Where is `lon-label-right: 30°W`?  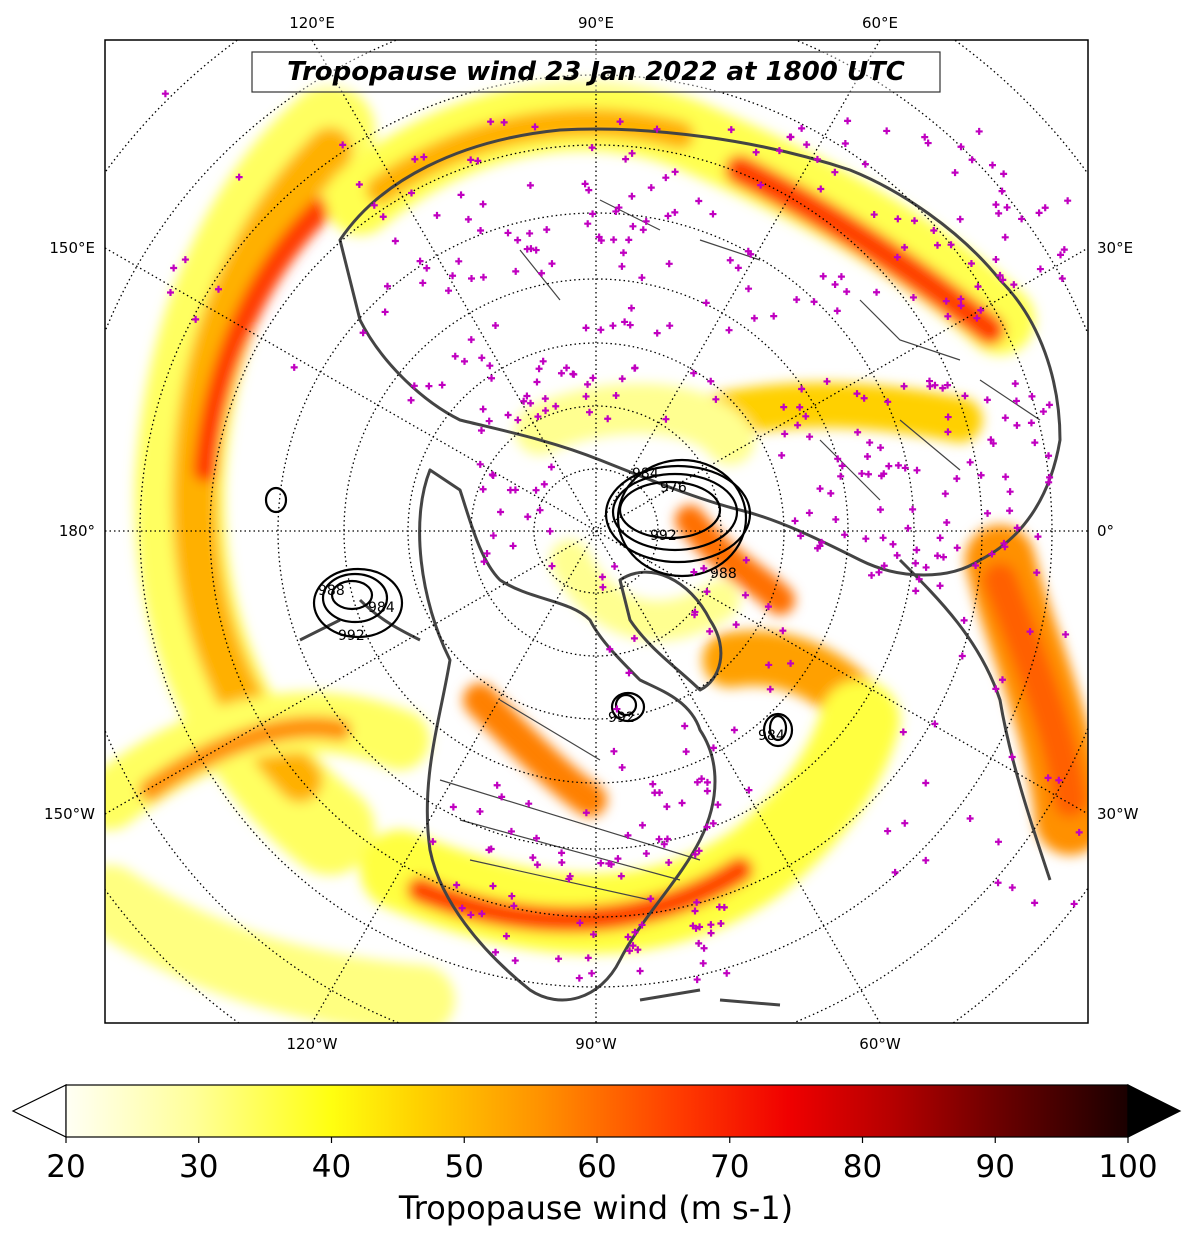
lon-label-right: 30°W is located at coordinates (1118, 814).